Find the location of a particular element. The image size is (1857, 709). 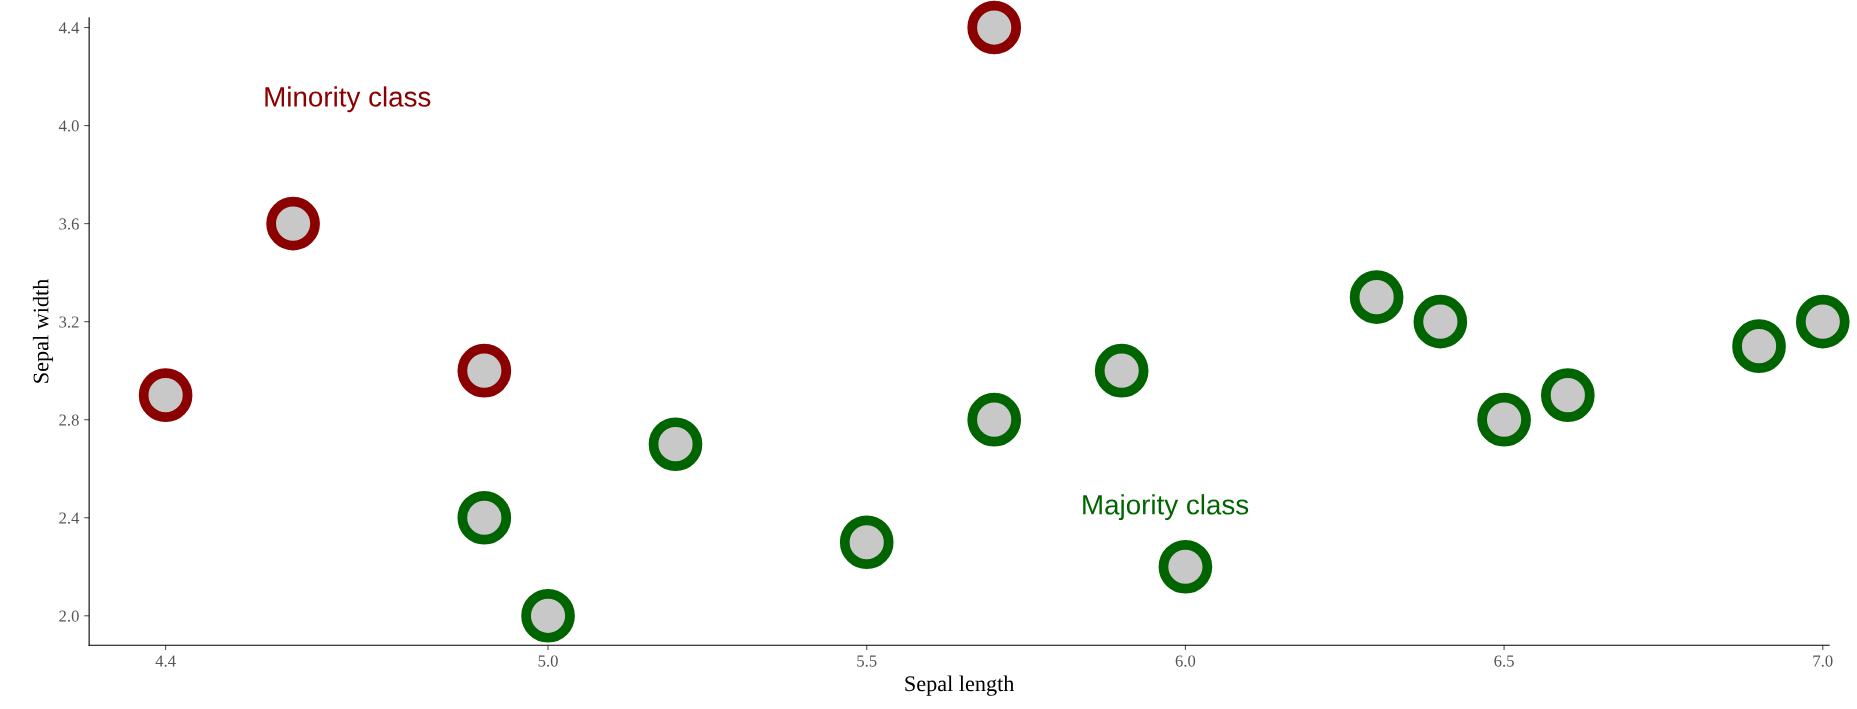

x-tick-label: 5.5 is located at coordinates (867, 661).